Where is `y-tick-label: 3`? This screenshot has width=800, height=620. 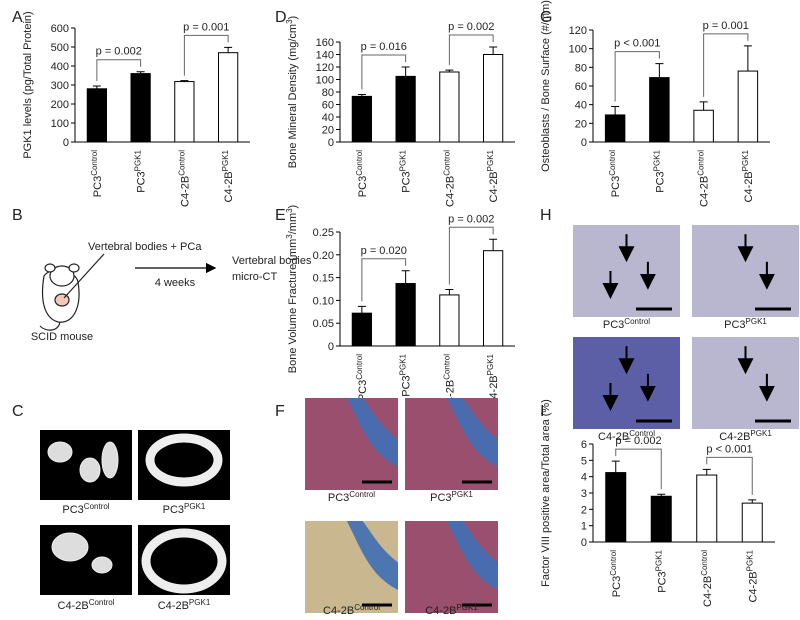 y-tick-label: 3 is located at coordinates (584, 494).